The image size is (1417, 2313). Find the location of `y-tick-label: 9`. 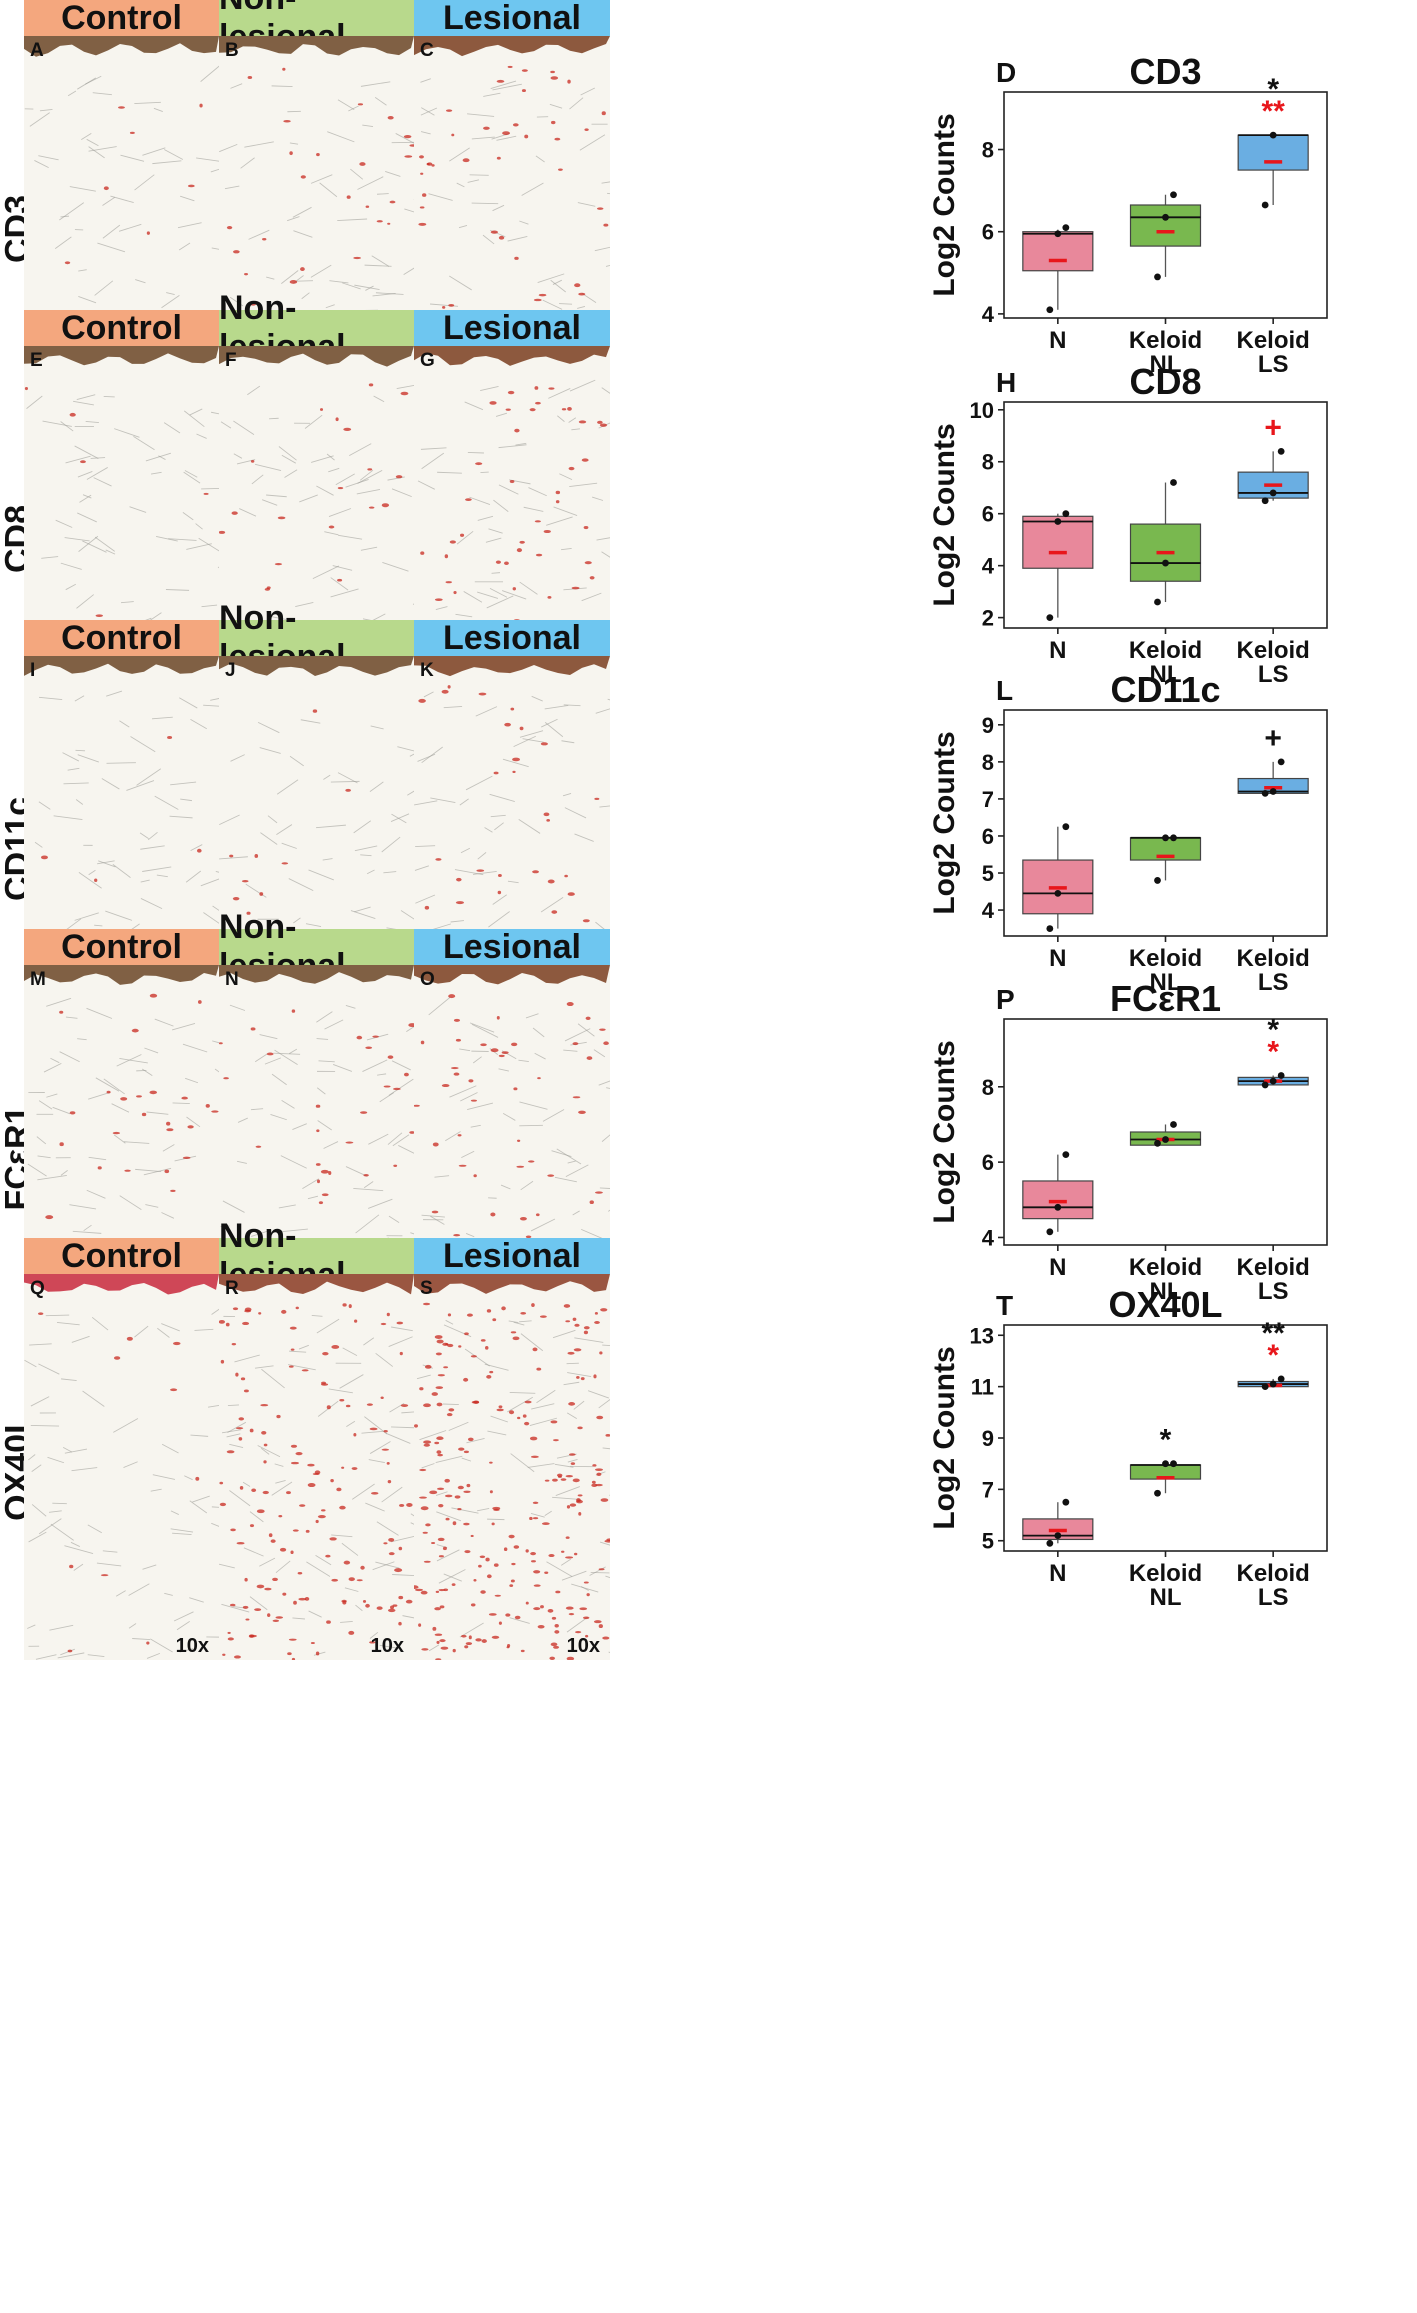

y-tick-label: 9 is located at coordinates (988, 725).